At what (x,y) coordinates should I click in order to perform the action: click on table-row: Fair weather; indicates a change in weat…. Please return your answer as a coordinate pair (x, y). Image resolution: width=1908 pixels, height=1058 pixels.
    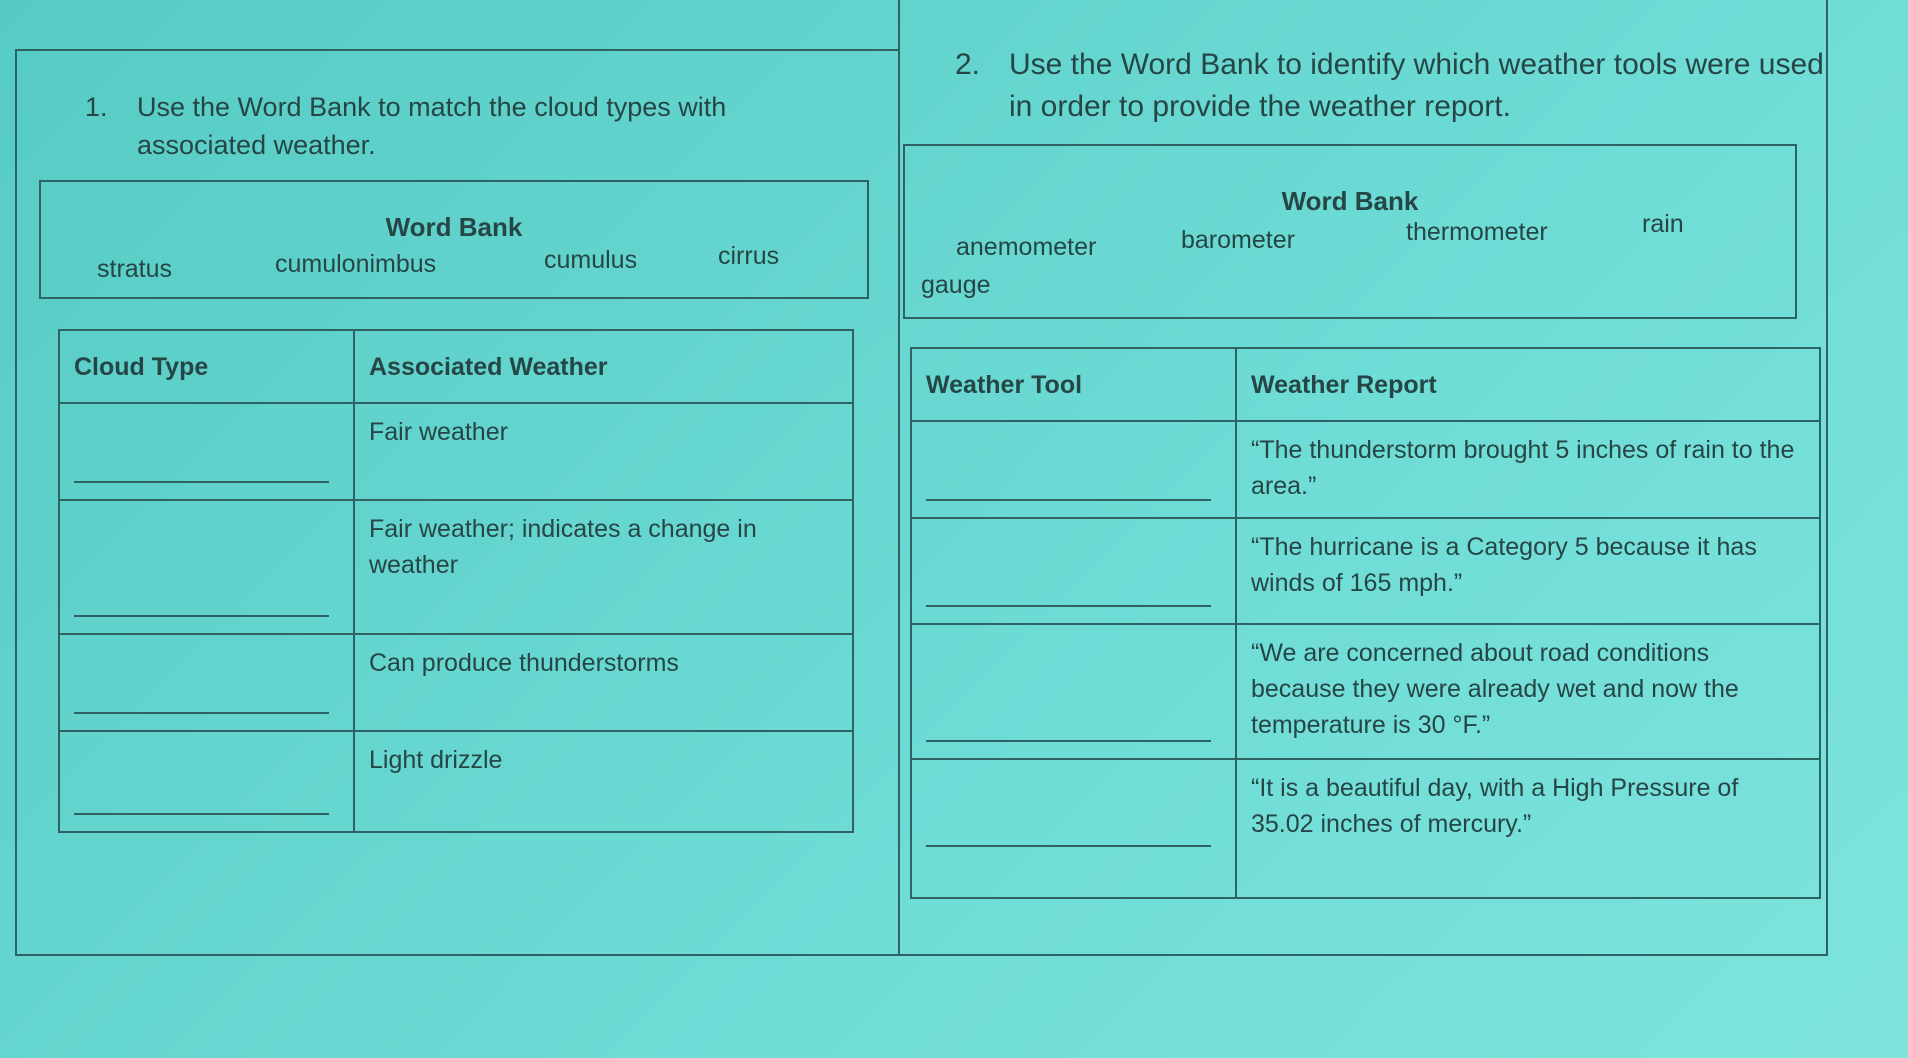
    Looking at the image, I should click on (456, 567).